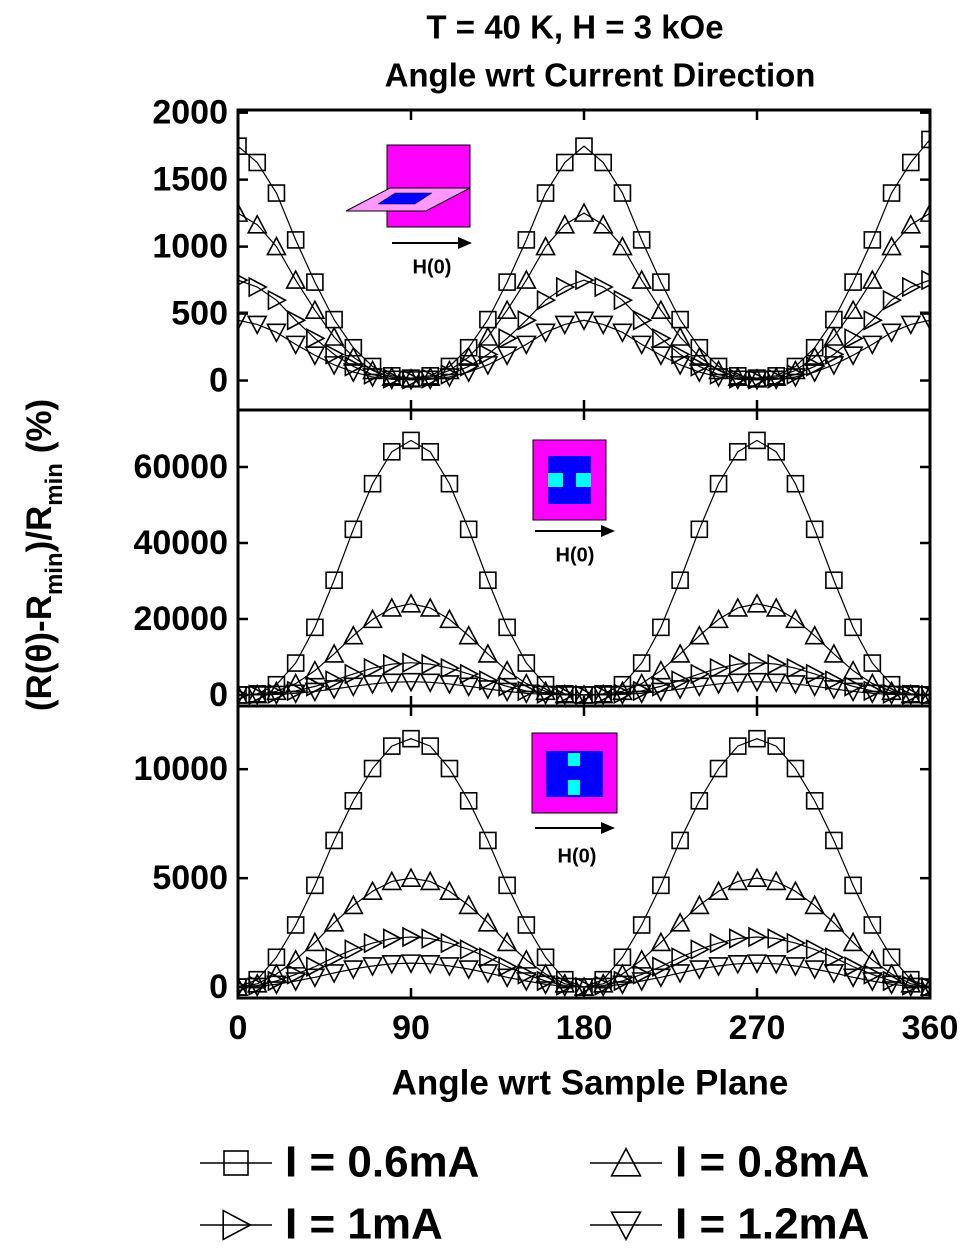 This screenshot has height=1251, width=970. Describe the element at coordinates (574, 799) in the screenshot. I see `inset-diagram: H(0)` at that location.